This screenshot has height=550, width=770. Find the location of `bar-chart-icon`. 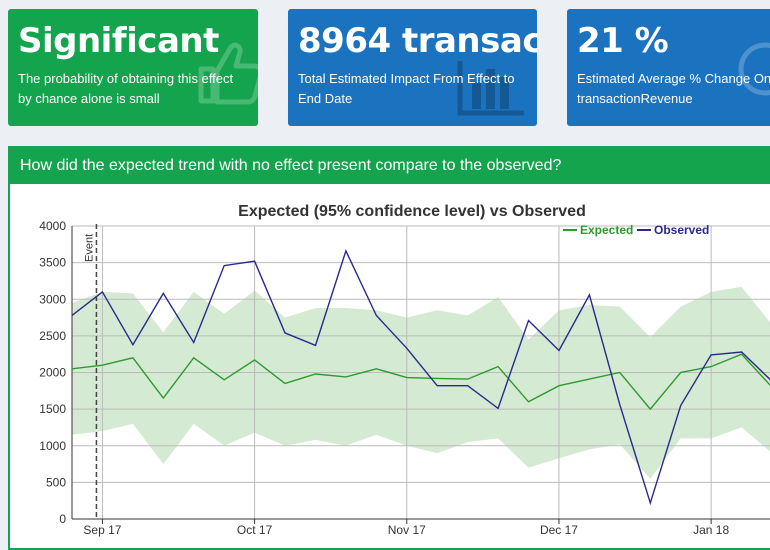

bar-chart-icon is located at coordinates (490, 88).